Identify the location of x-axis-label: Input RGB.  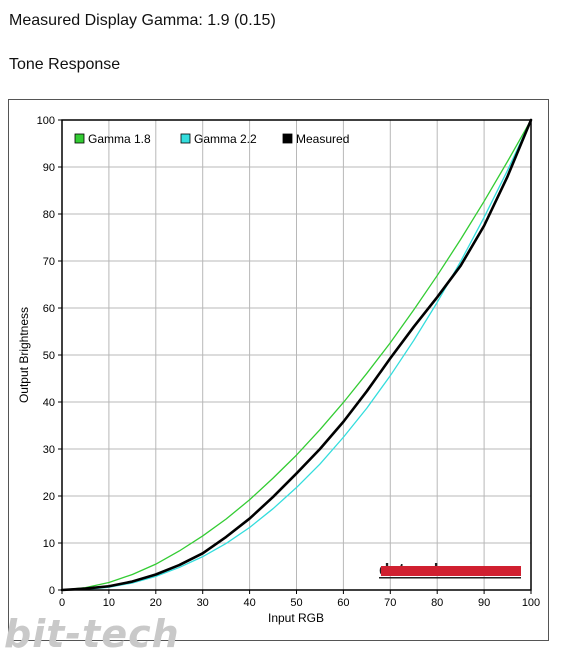
(296, 618).